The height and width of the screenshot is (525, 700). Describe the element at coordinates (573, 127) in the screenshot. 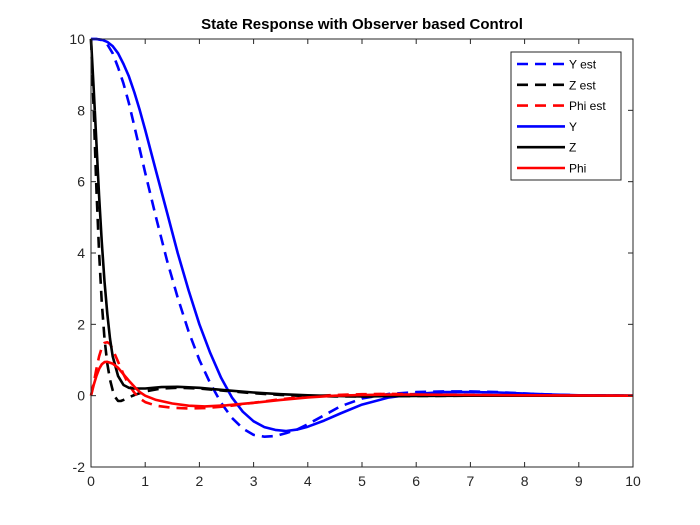

I see `legend-label: Y` at that location.